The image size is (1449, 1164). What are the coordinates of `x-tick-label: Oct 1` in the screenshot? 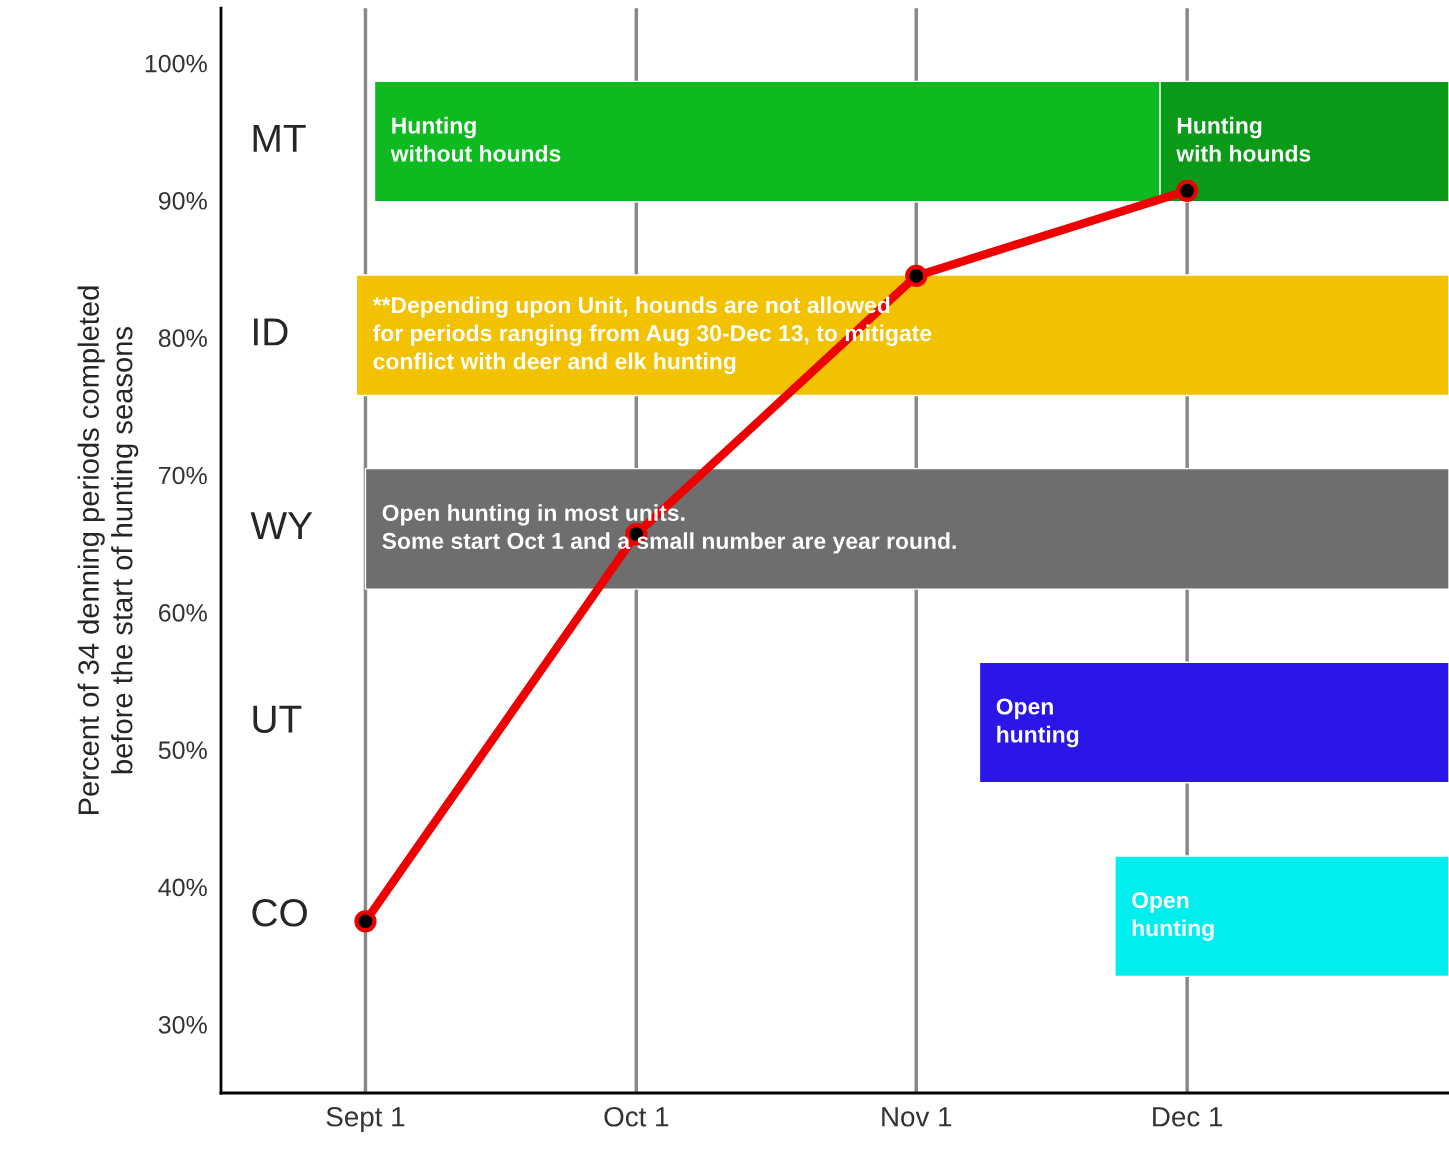 It's located at (636, 1116).